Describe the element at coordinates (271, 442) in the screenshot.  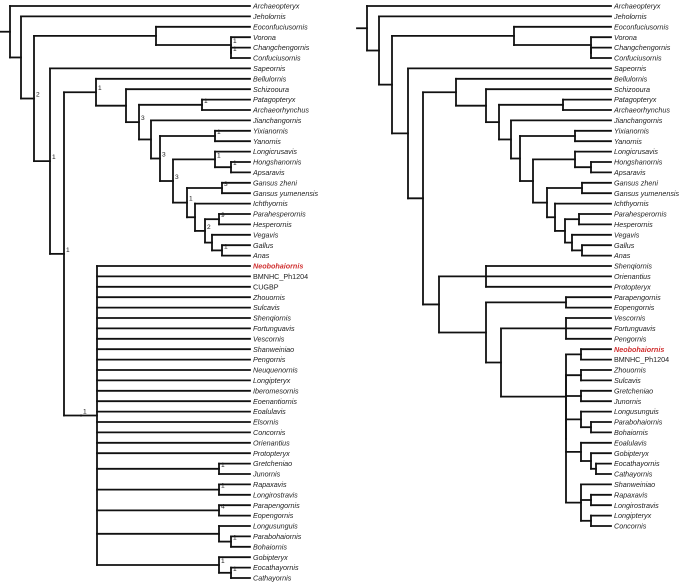
I see `left-taxon-orienantius: Orienantius` at that location.